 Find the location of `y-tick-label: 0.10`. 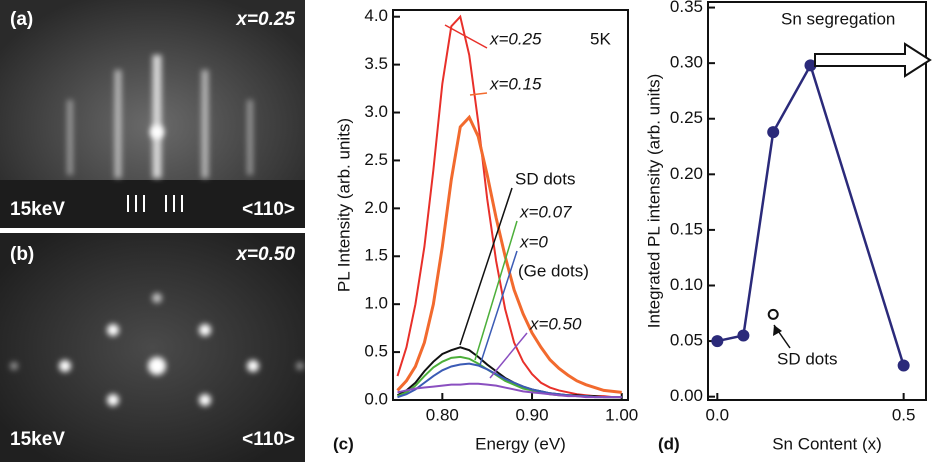

y-tick-label: 0.10 is located at coordinates (686, 284).